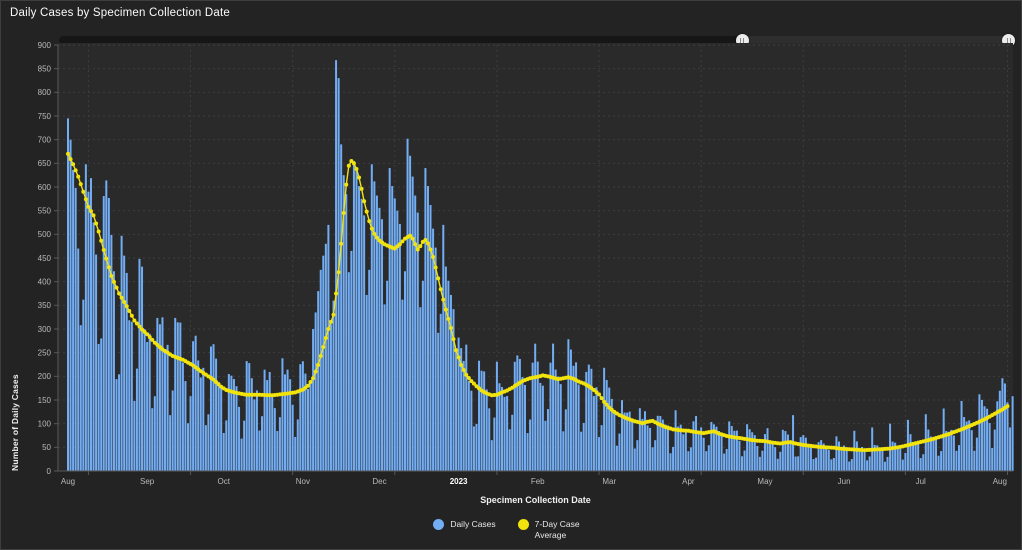  Describe the element at coordinates (537, 40) in the screenshot. I see `slider-track` at that location.